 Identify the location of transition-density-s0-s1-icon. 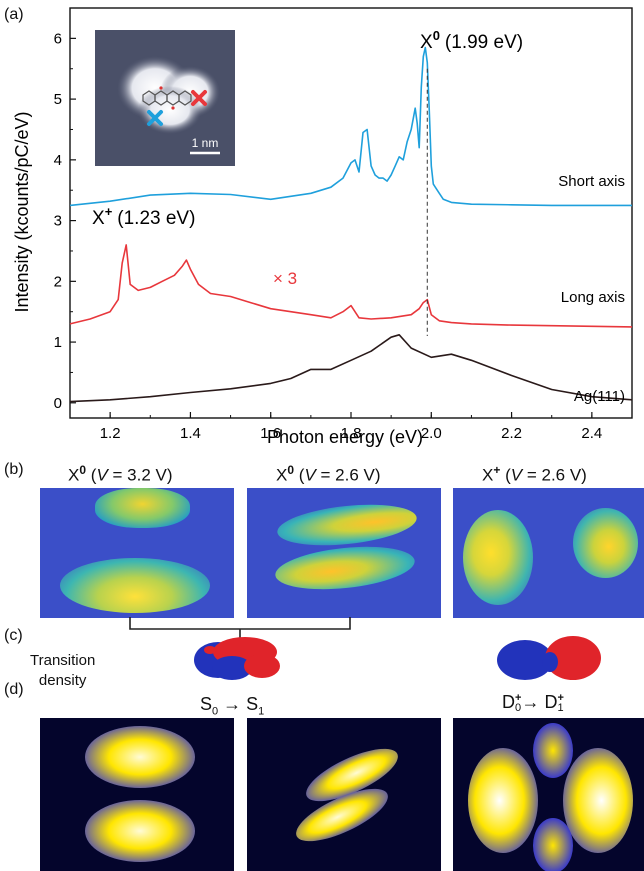
(237, 658).